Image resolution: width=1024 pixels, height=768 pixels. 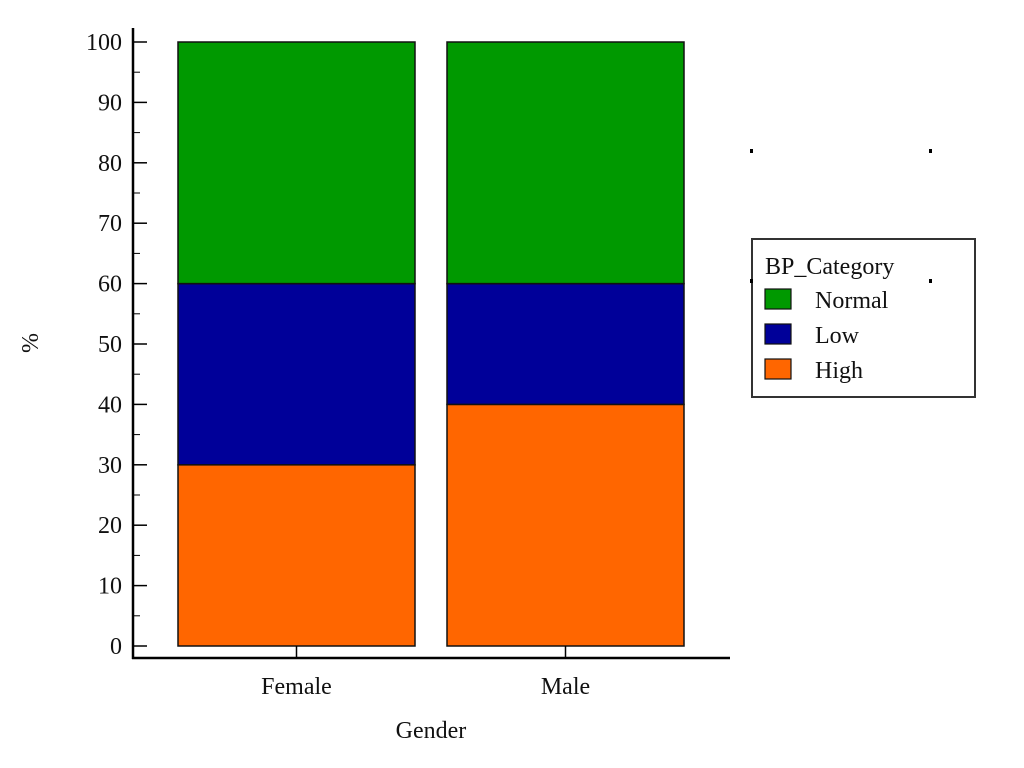 What do you see at coordinates (565, 344) in the screenshot?
I see `bar-male-low` at bounding box center [565, 344].